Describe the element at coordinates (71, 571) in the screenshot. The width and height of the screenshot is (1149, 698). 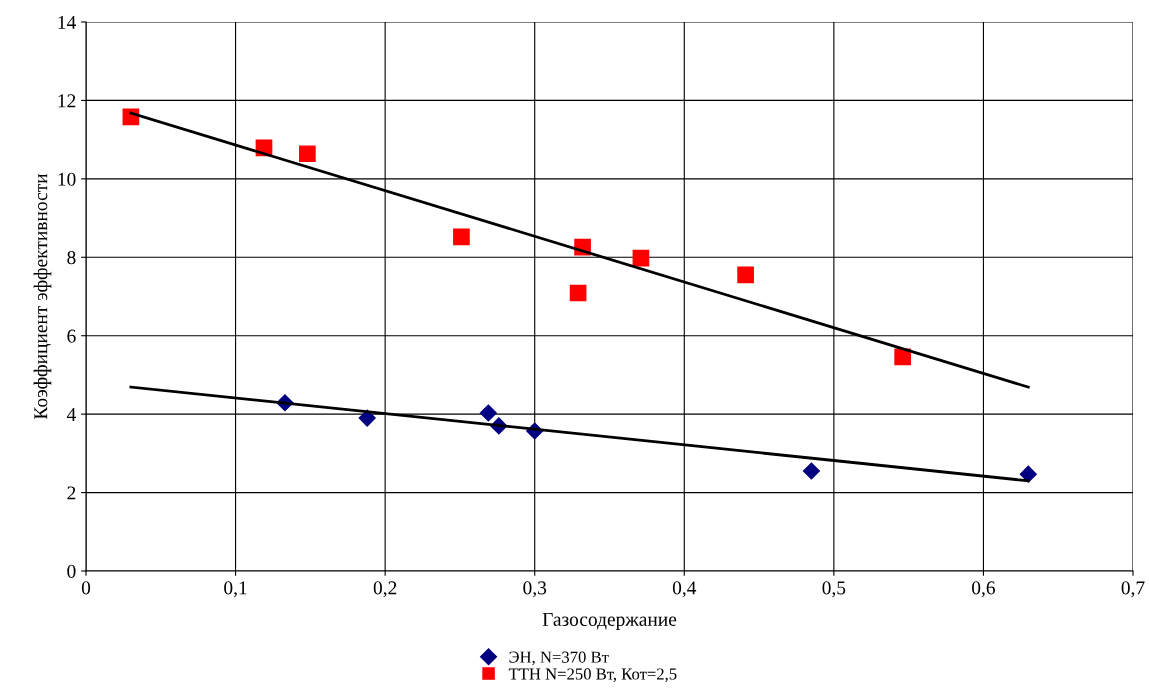
I see `y-tick-label: 0` at that location.